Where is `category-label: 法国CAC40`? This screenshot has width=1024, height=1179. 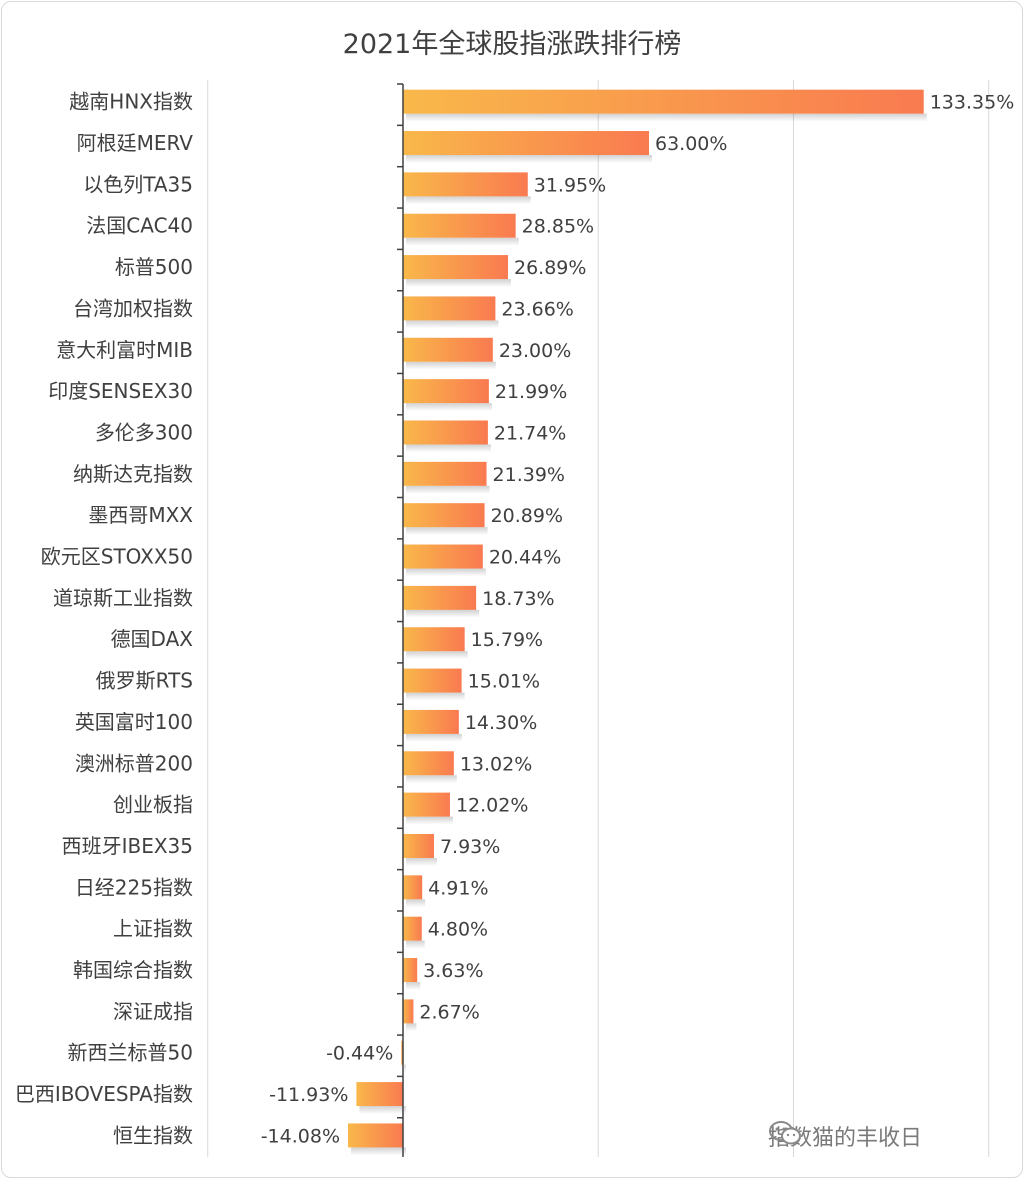 category-label: 法国CAC40 is located at coordinates (139, 226).